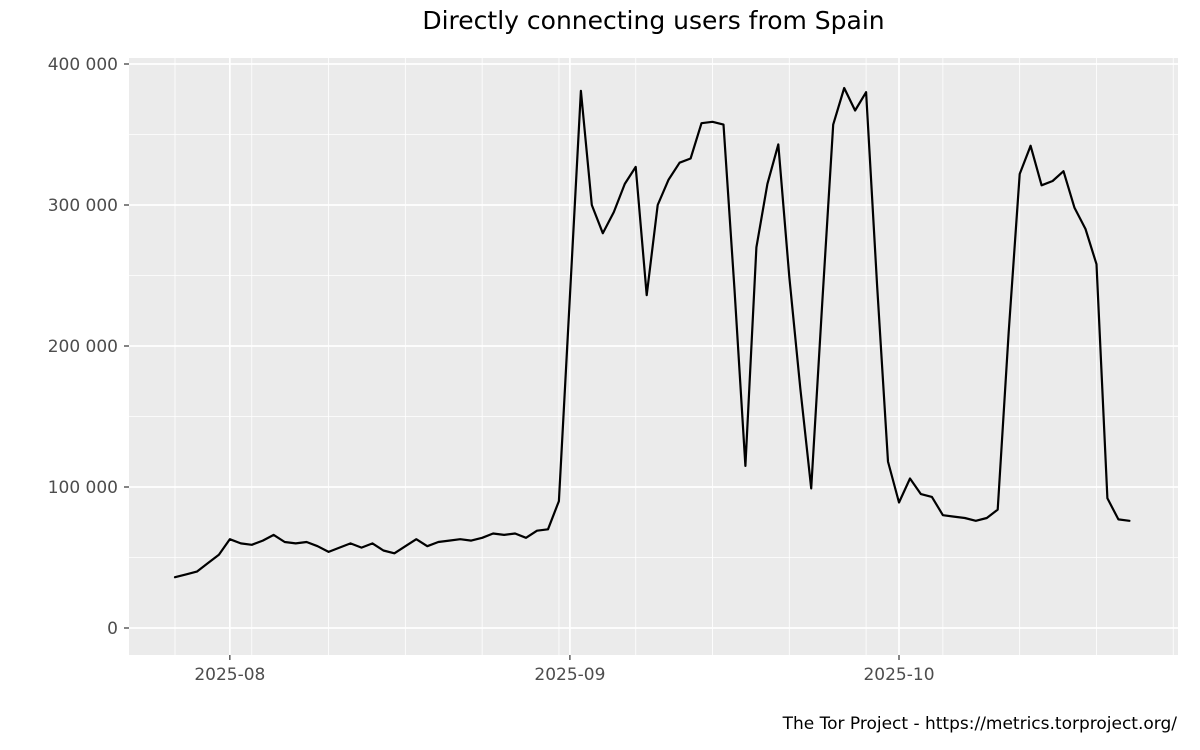 This screenshot has width=1200, height=750. I want to click on y-tick-label: 300 000, so click(83, 206).